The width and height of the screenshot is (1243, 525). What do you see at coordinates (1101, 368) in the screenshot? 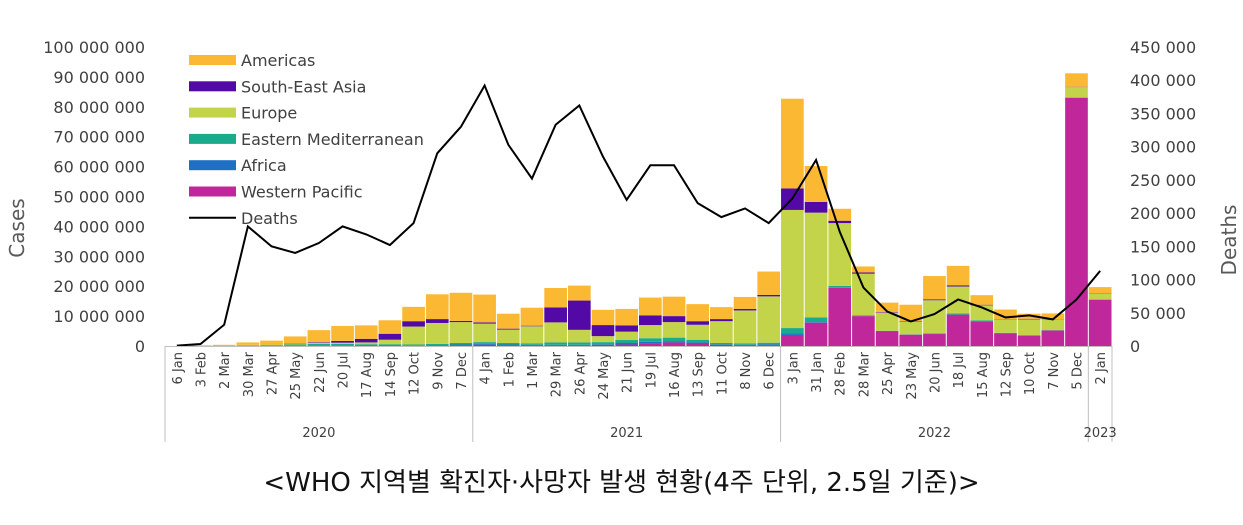
I see `x-tick-label: 2 Jan` at bounding box center [1101, 368].